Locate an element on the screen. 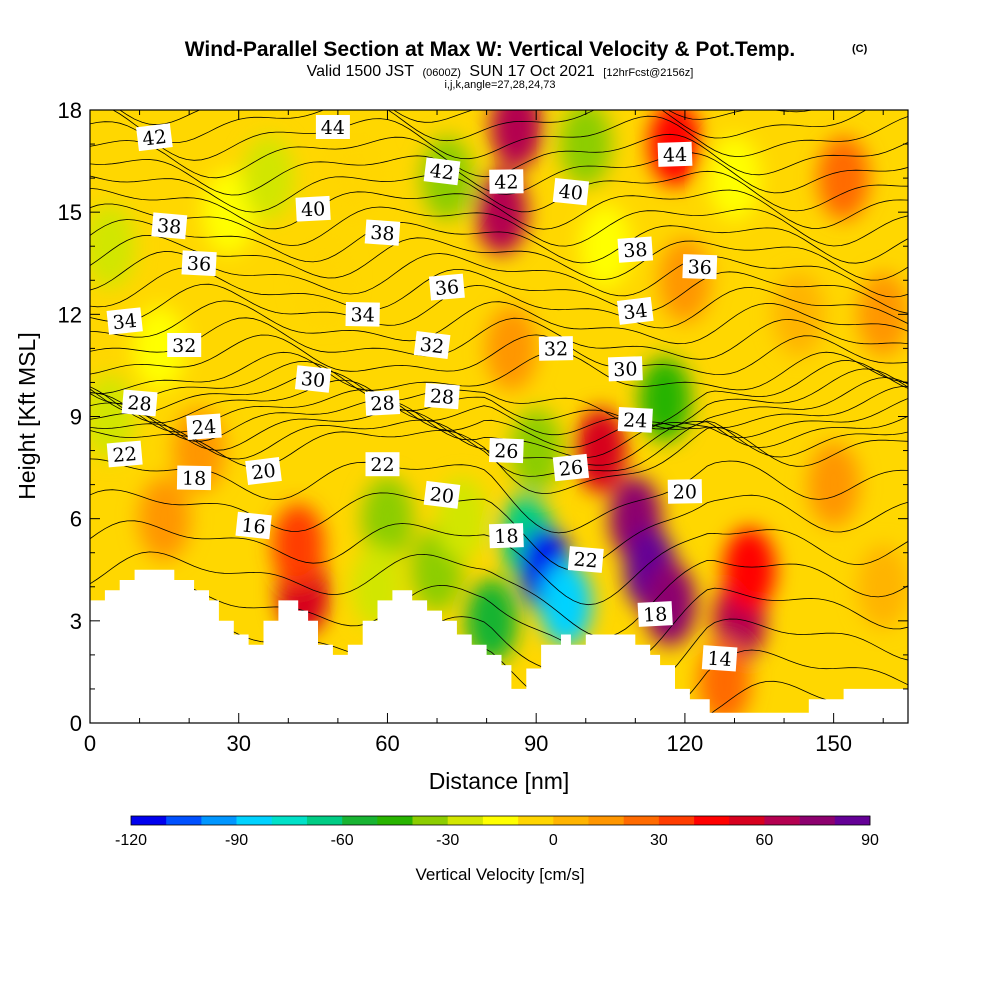  colorbar-tick-label: -60 is located at coordinates (342, 840).